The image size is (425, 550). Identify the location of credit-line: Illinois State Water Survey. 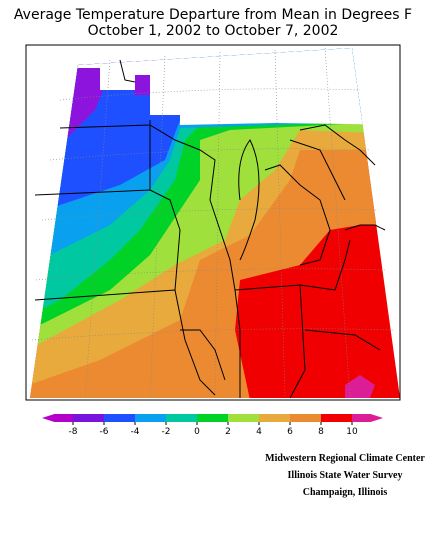
(345, 475).